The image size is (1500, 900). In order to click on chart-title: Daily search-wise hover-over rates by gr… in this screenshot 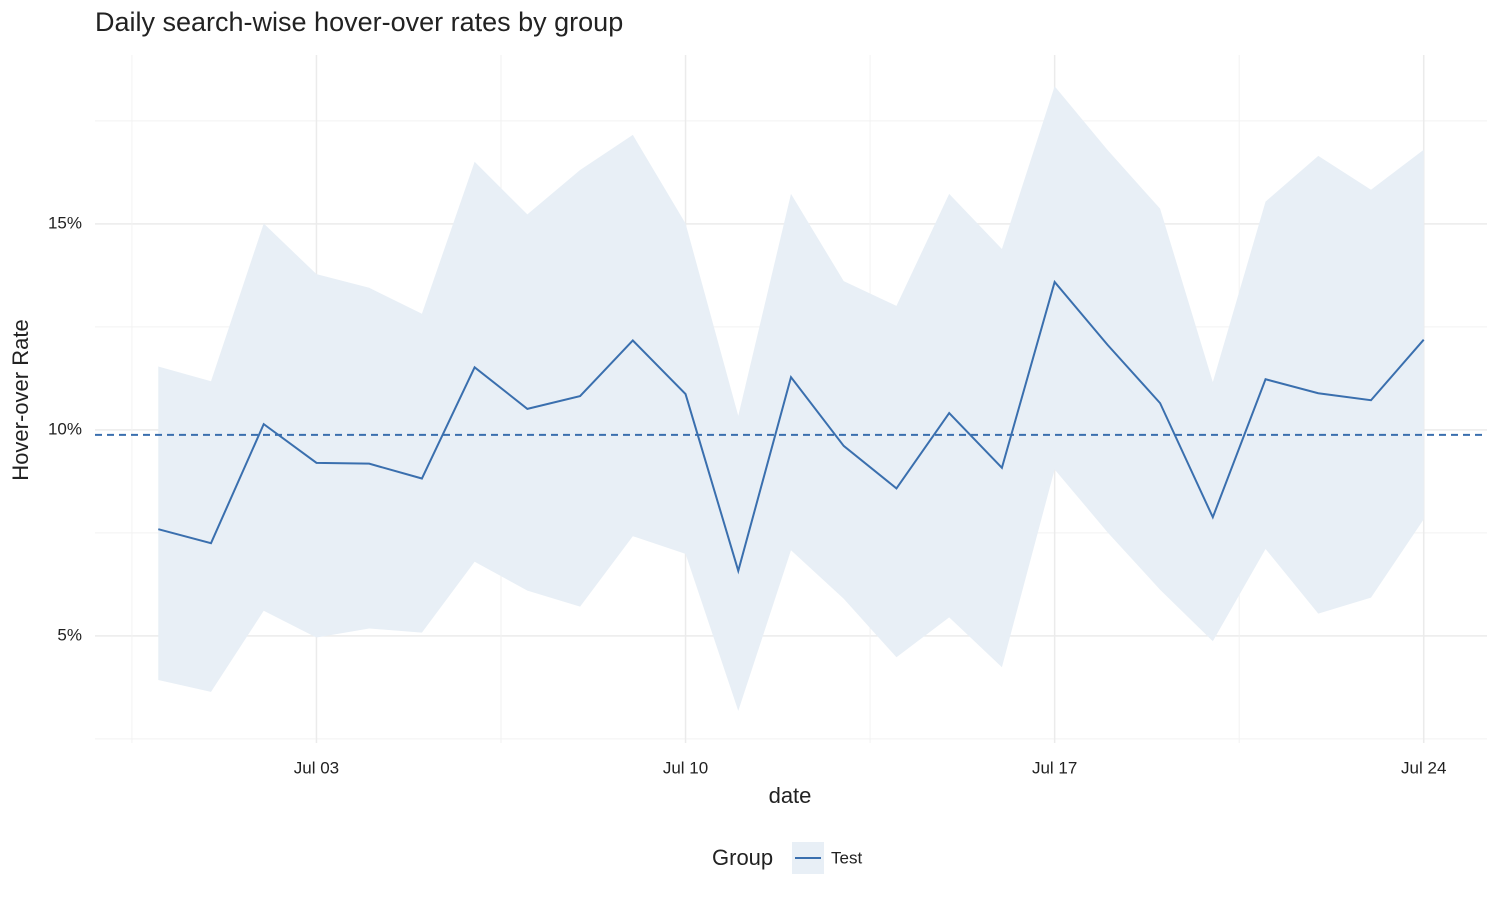, I will do `click(359, 22)`.